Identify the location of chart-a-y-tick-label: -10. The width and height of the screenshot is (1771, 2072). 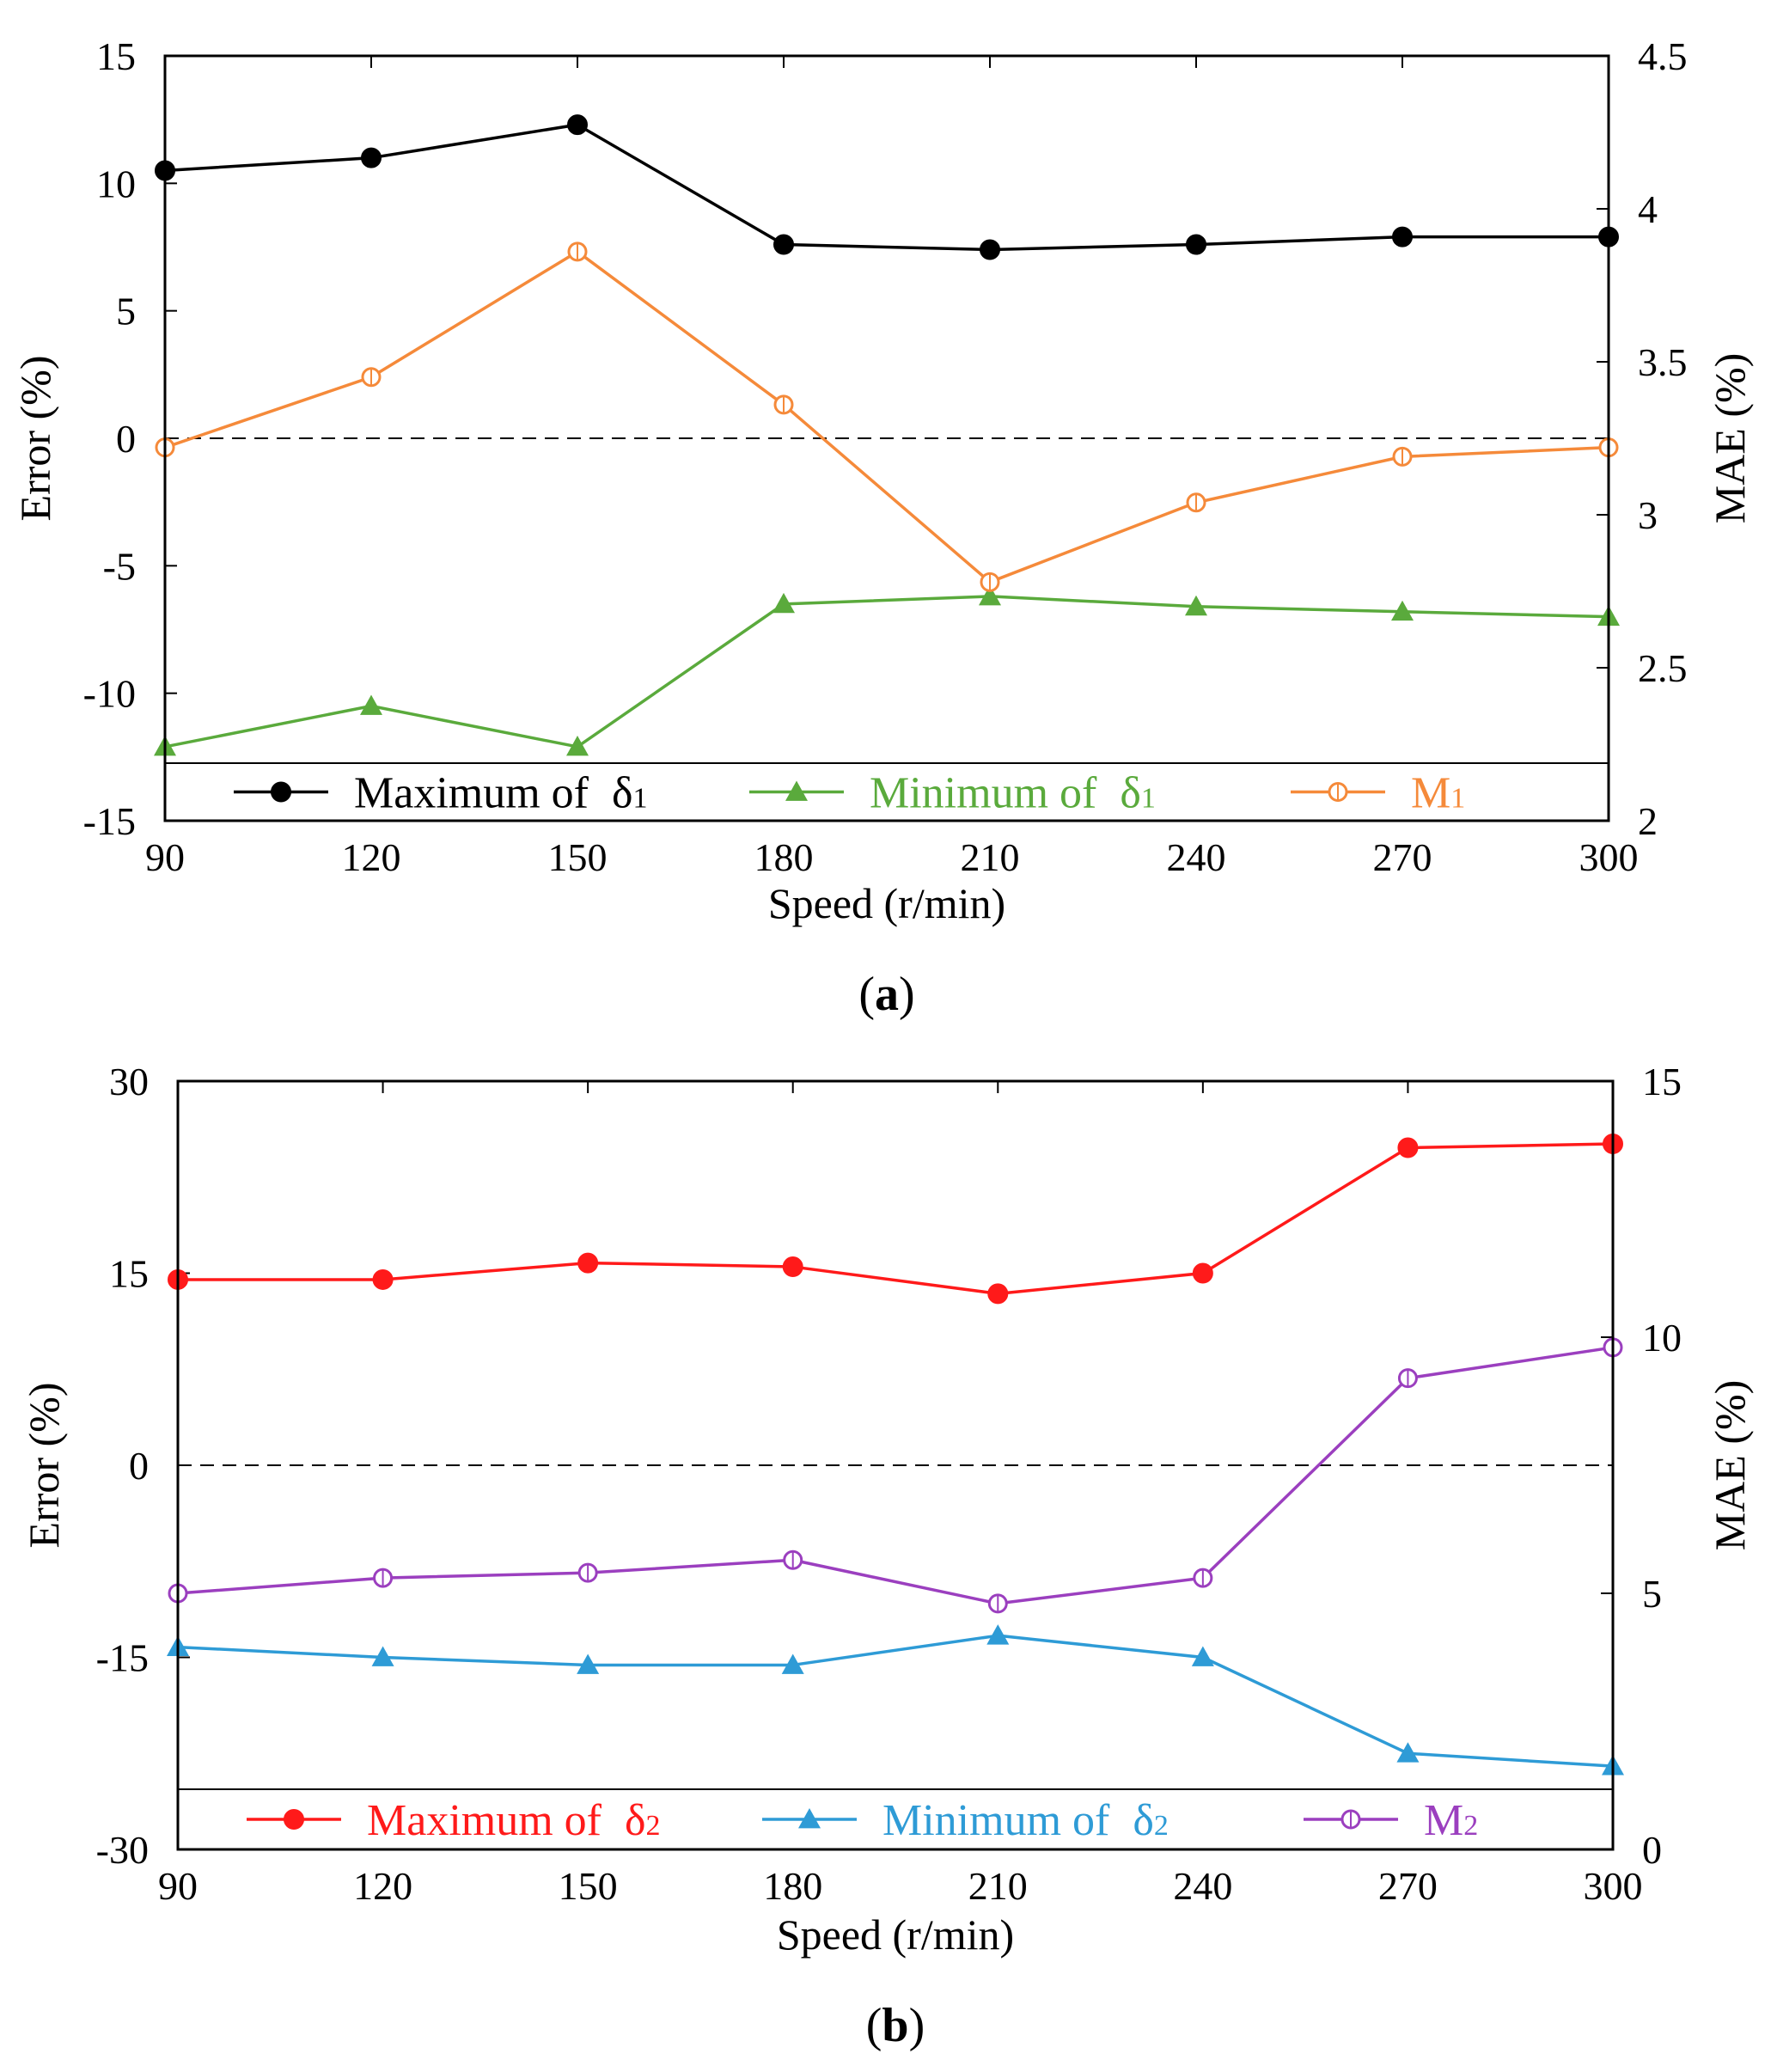
(110, 694).